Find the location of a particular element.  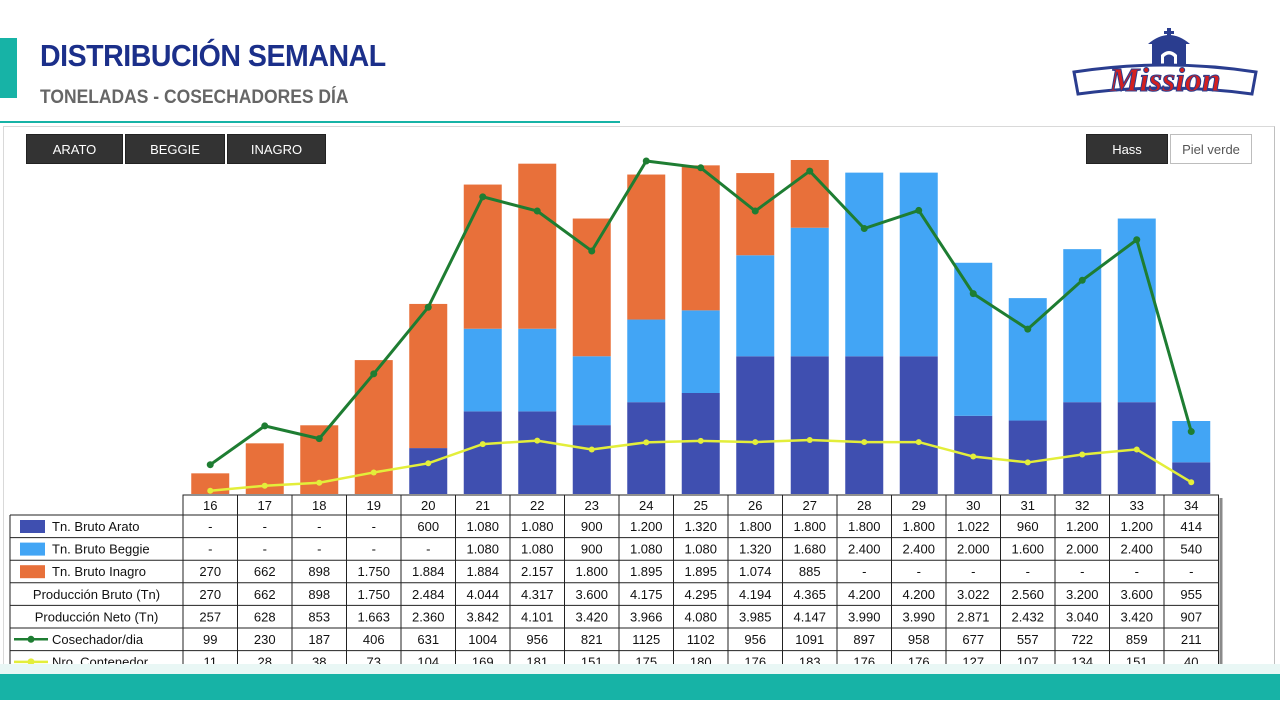

data-cell: 631 is located at coordinates (428, 639).